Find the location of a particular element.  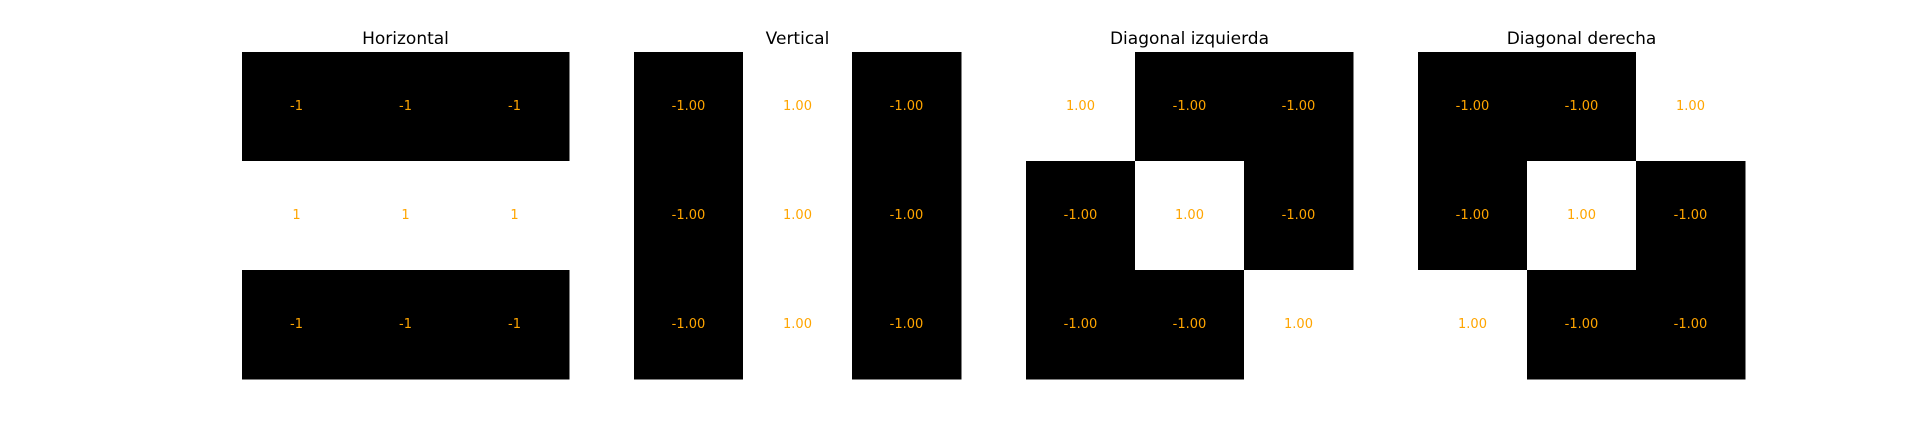

heatmap-cell-vertical-r0-c1 is located at coordinates (798, 107).